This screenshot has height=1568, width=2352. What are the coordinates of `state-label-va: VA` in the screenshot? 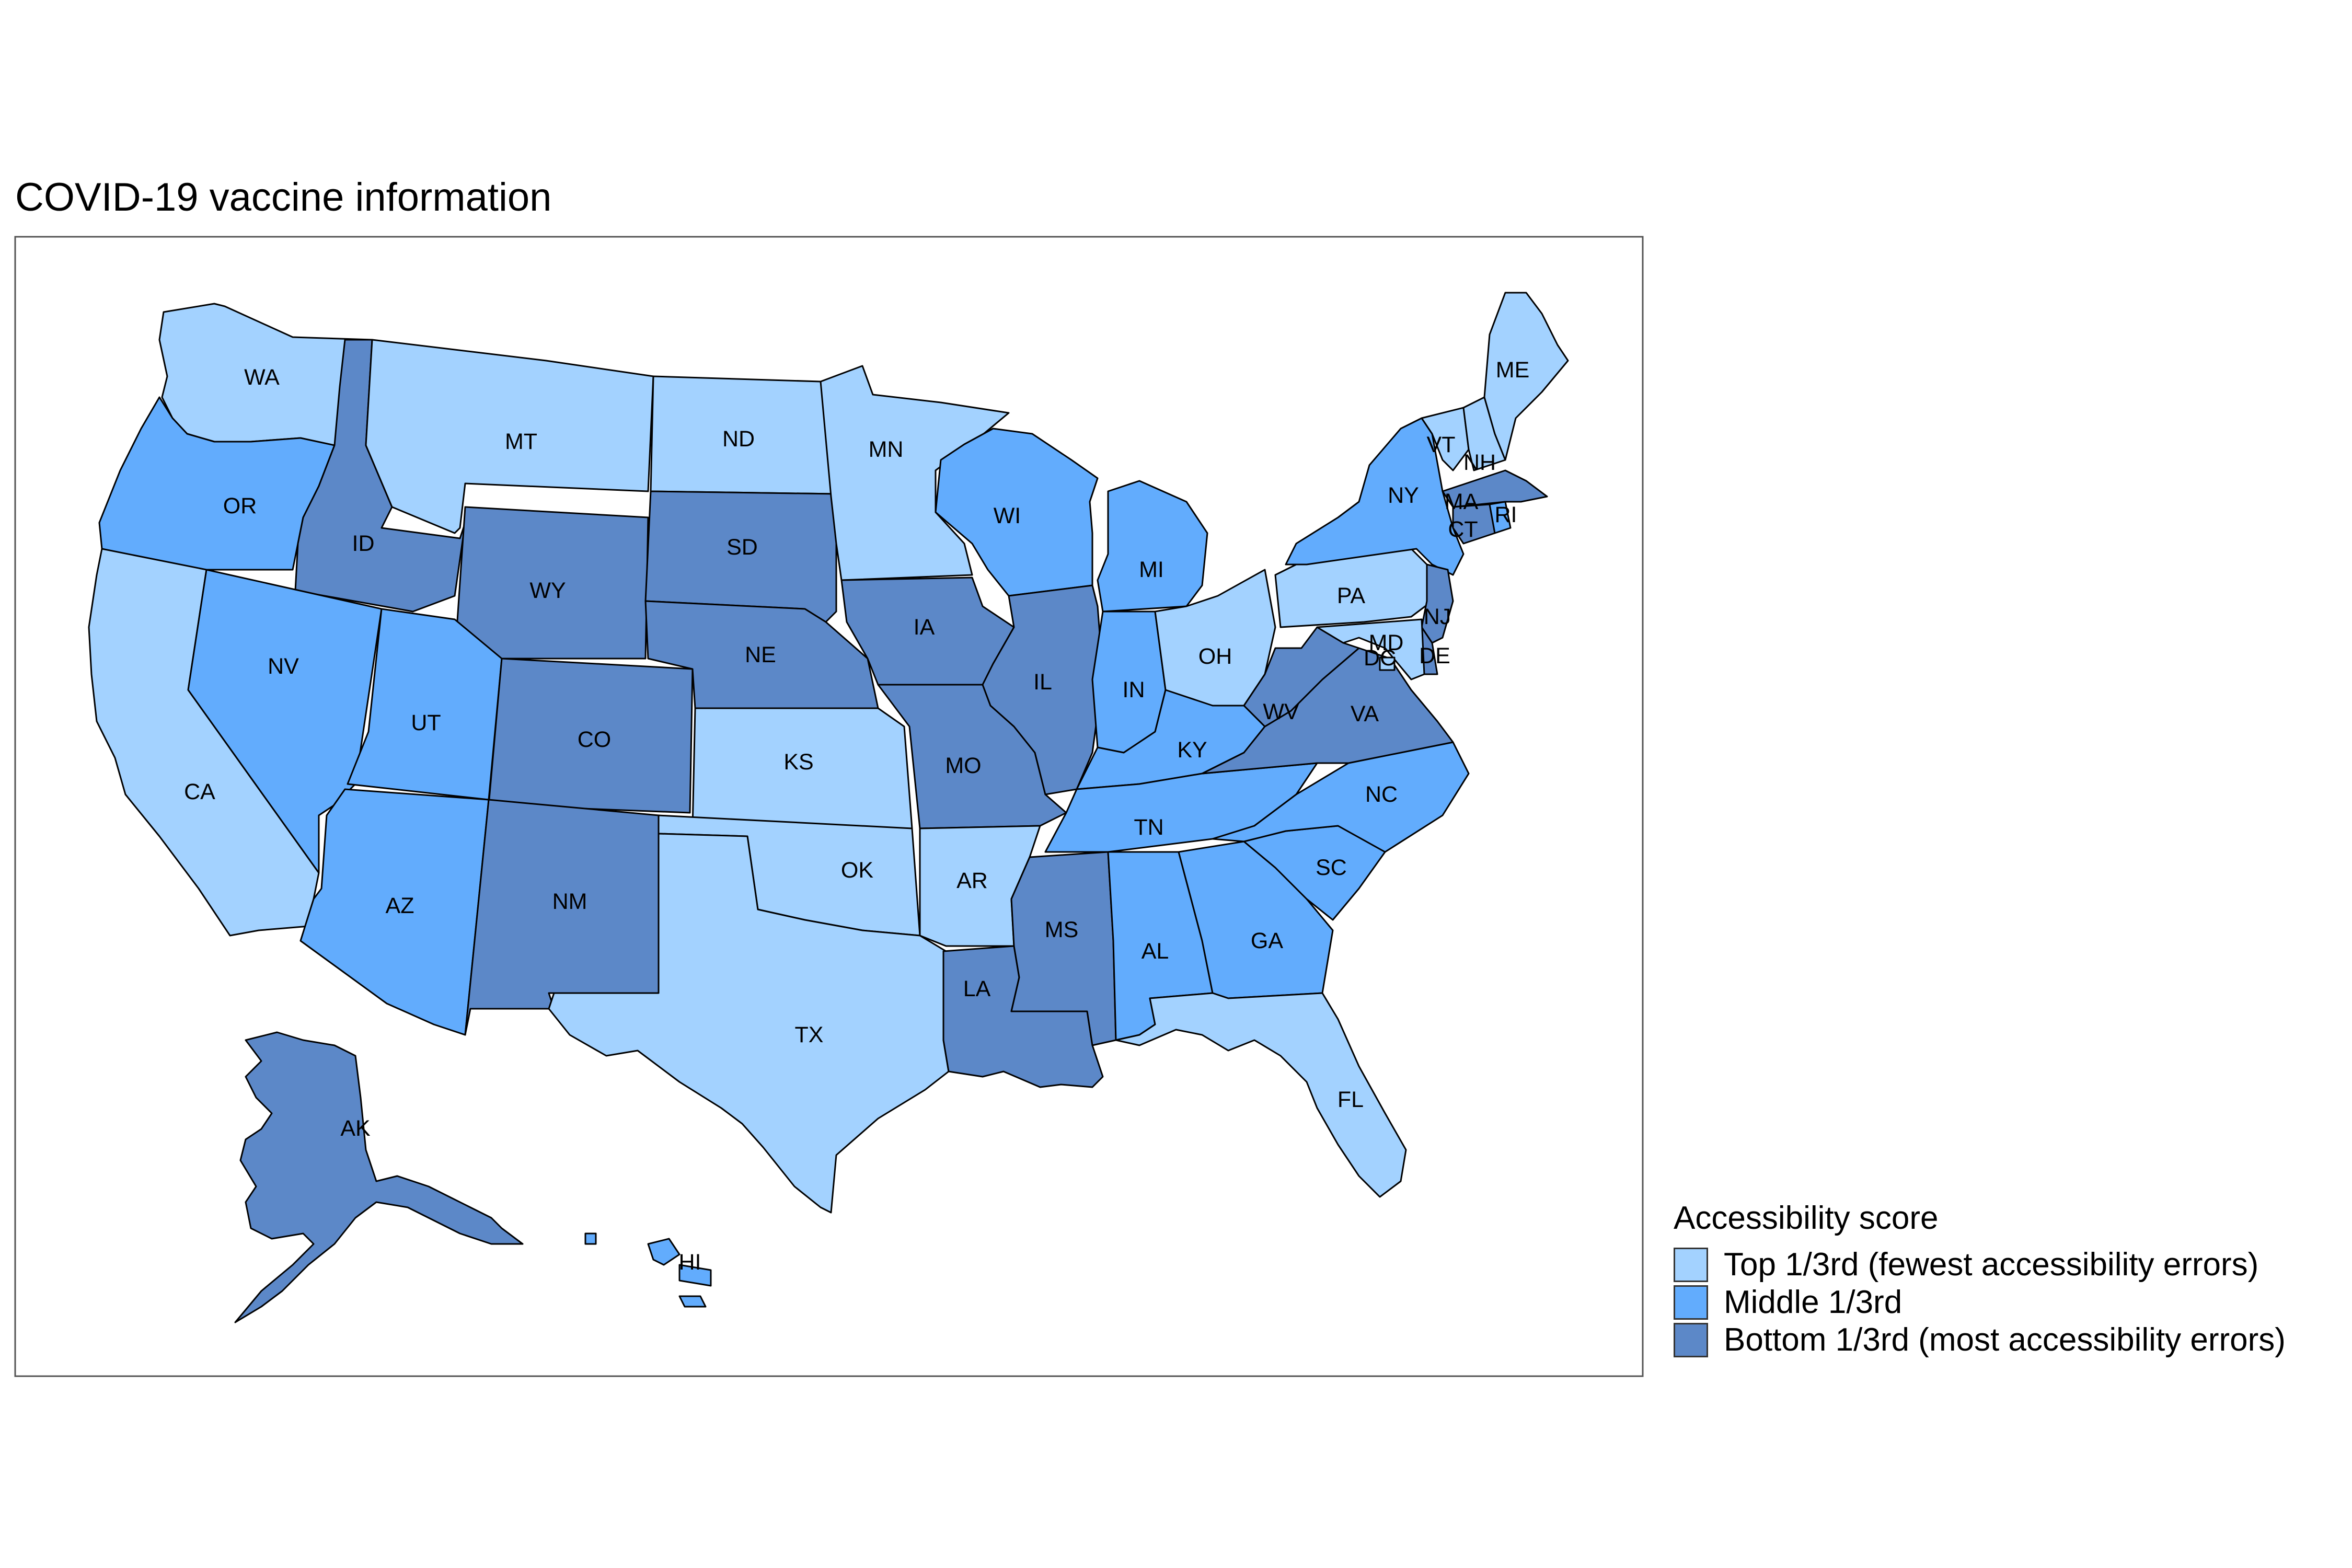 It's located at (1365, 714).